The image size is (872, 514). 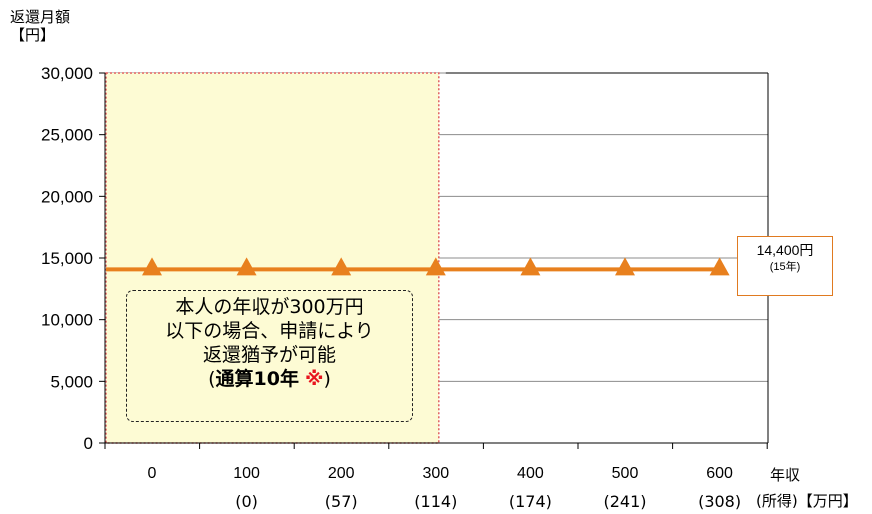 What do you see at coordinates (67, 73) in the screenshot?
I see `y-tick-label: 30,000` at bounding box center [67, 73].